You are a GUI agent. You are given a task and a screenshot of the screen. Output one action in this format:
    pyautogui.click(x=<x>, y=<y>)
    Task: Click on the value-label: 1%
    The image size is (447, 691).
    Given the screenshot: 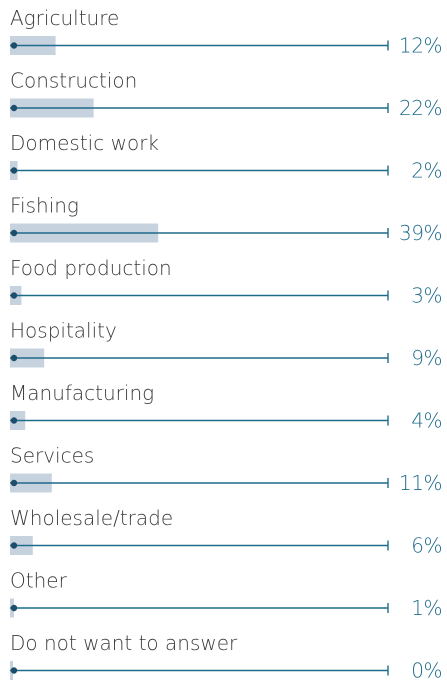 What is the action you would take?
    pyautogui.click(x=426, y=608)
    